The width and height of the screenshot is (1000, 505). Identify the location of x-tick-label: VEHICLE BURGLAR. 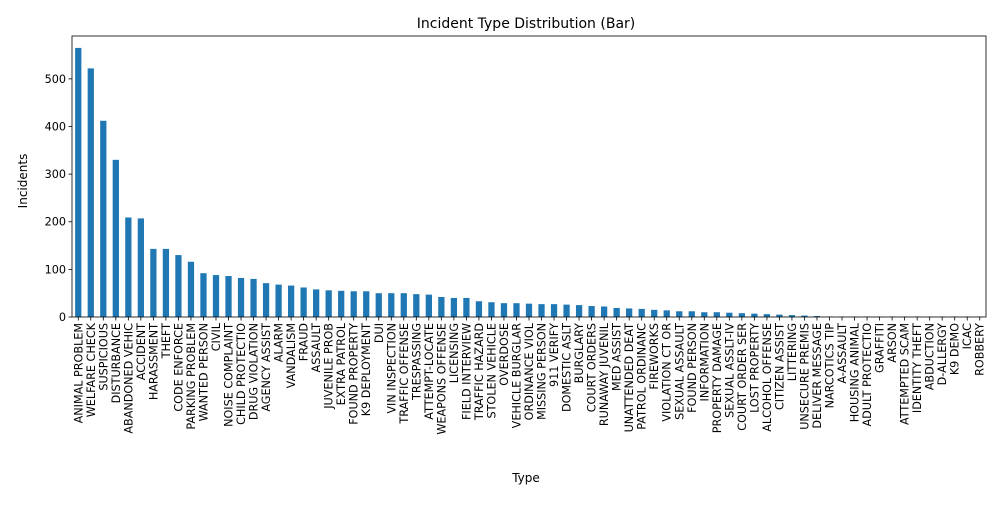
(516, 376).